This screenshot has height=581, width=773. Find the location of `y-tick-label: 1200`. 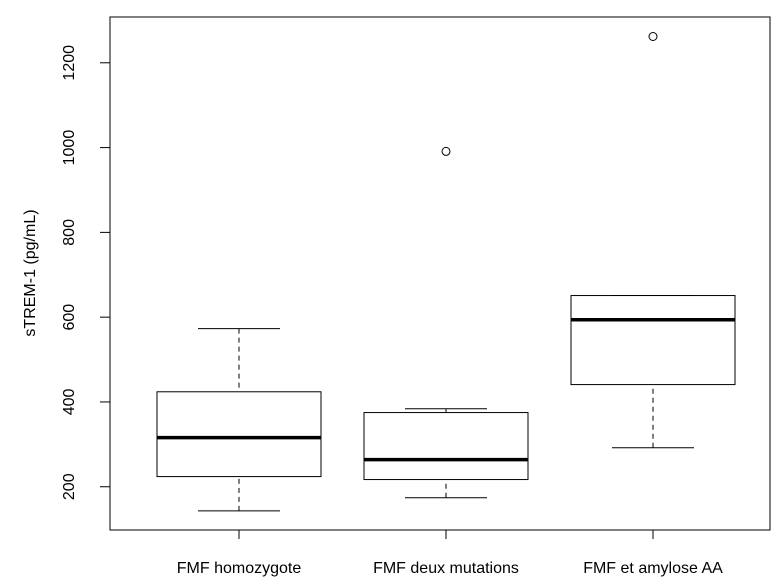

y-tick-label: 1200 is located at coordinates (69, 63).